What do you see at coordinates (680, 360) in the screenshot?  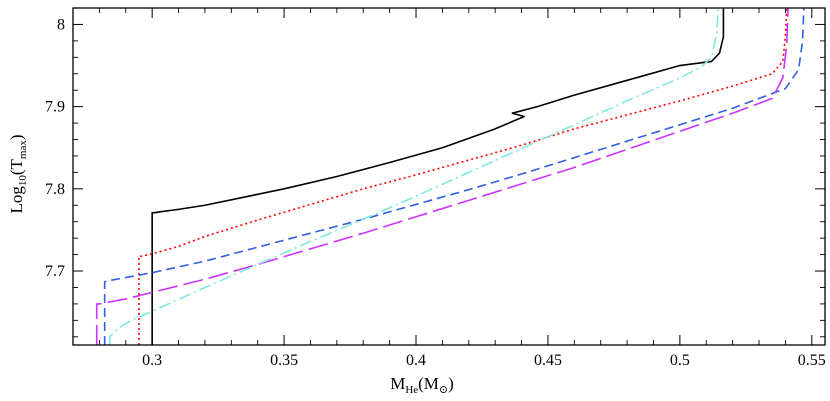 I see `x-tick-label: 0.5` at bounding box center [680, 360].